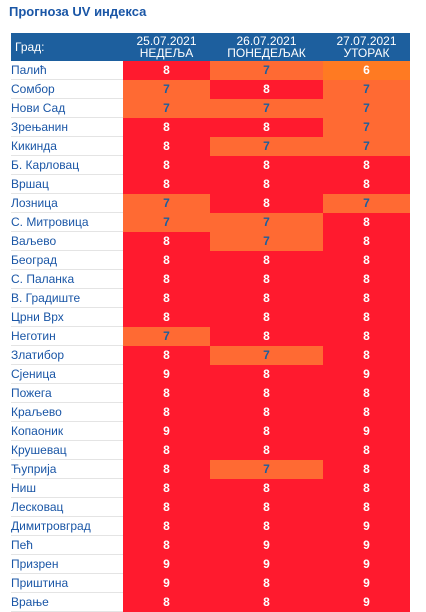 Image resolution: width=426 pixels, height=612 pixels. I want to click on city-name: Сомбор, so click(67, 89).